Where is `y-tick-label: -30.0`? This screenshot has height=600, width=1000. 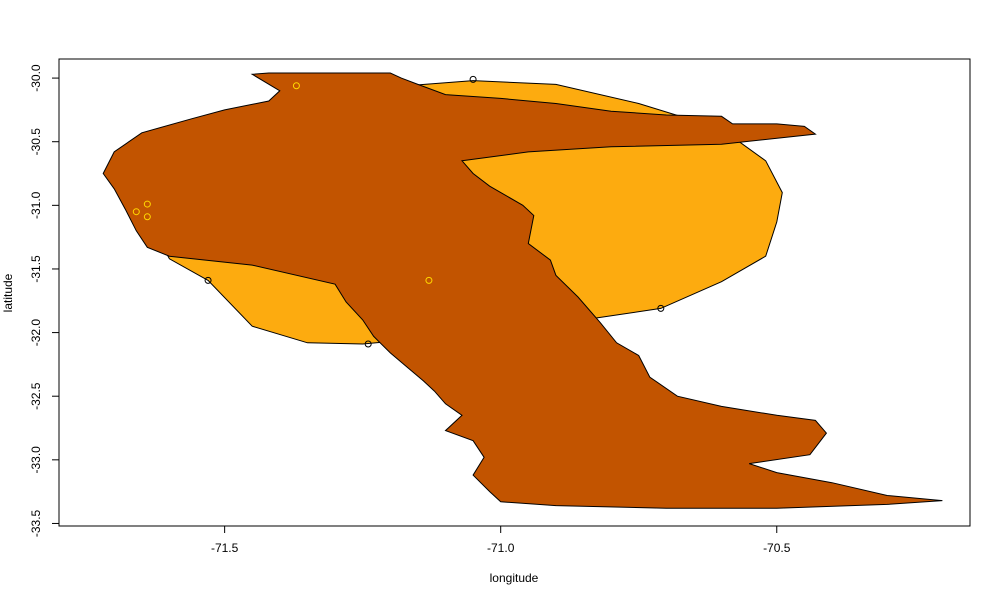 y-tick-label: -30.0 is located at coordinates (36, 78).